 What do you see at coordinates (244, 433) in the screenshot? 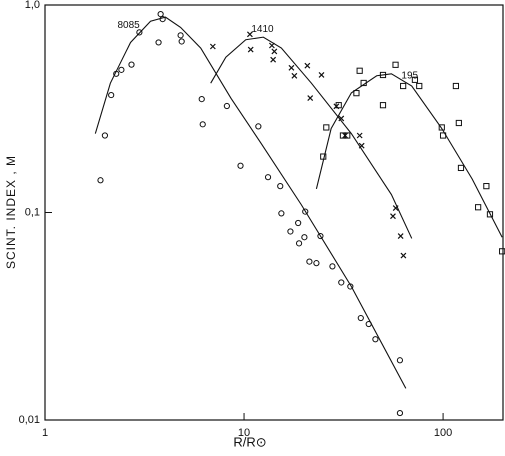
I see `x-tick-label: 10` at bounding box center [244, 433].